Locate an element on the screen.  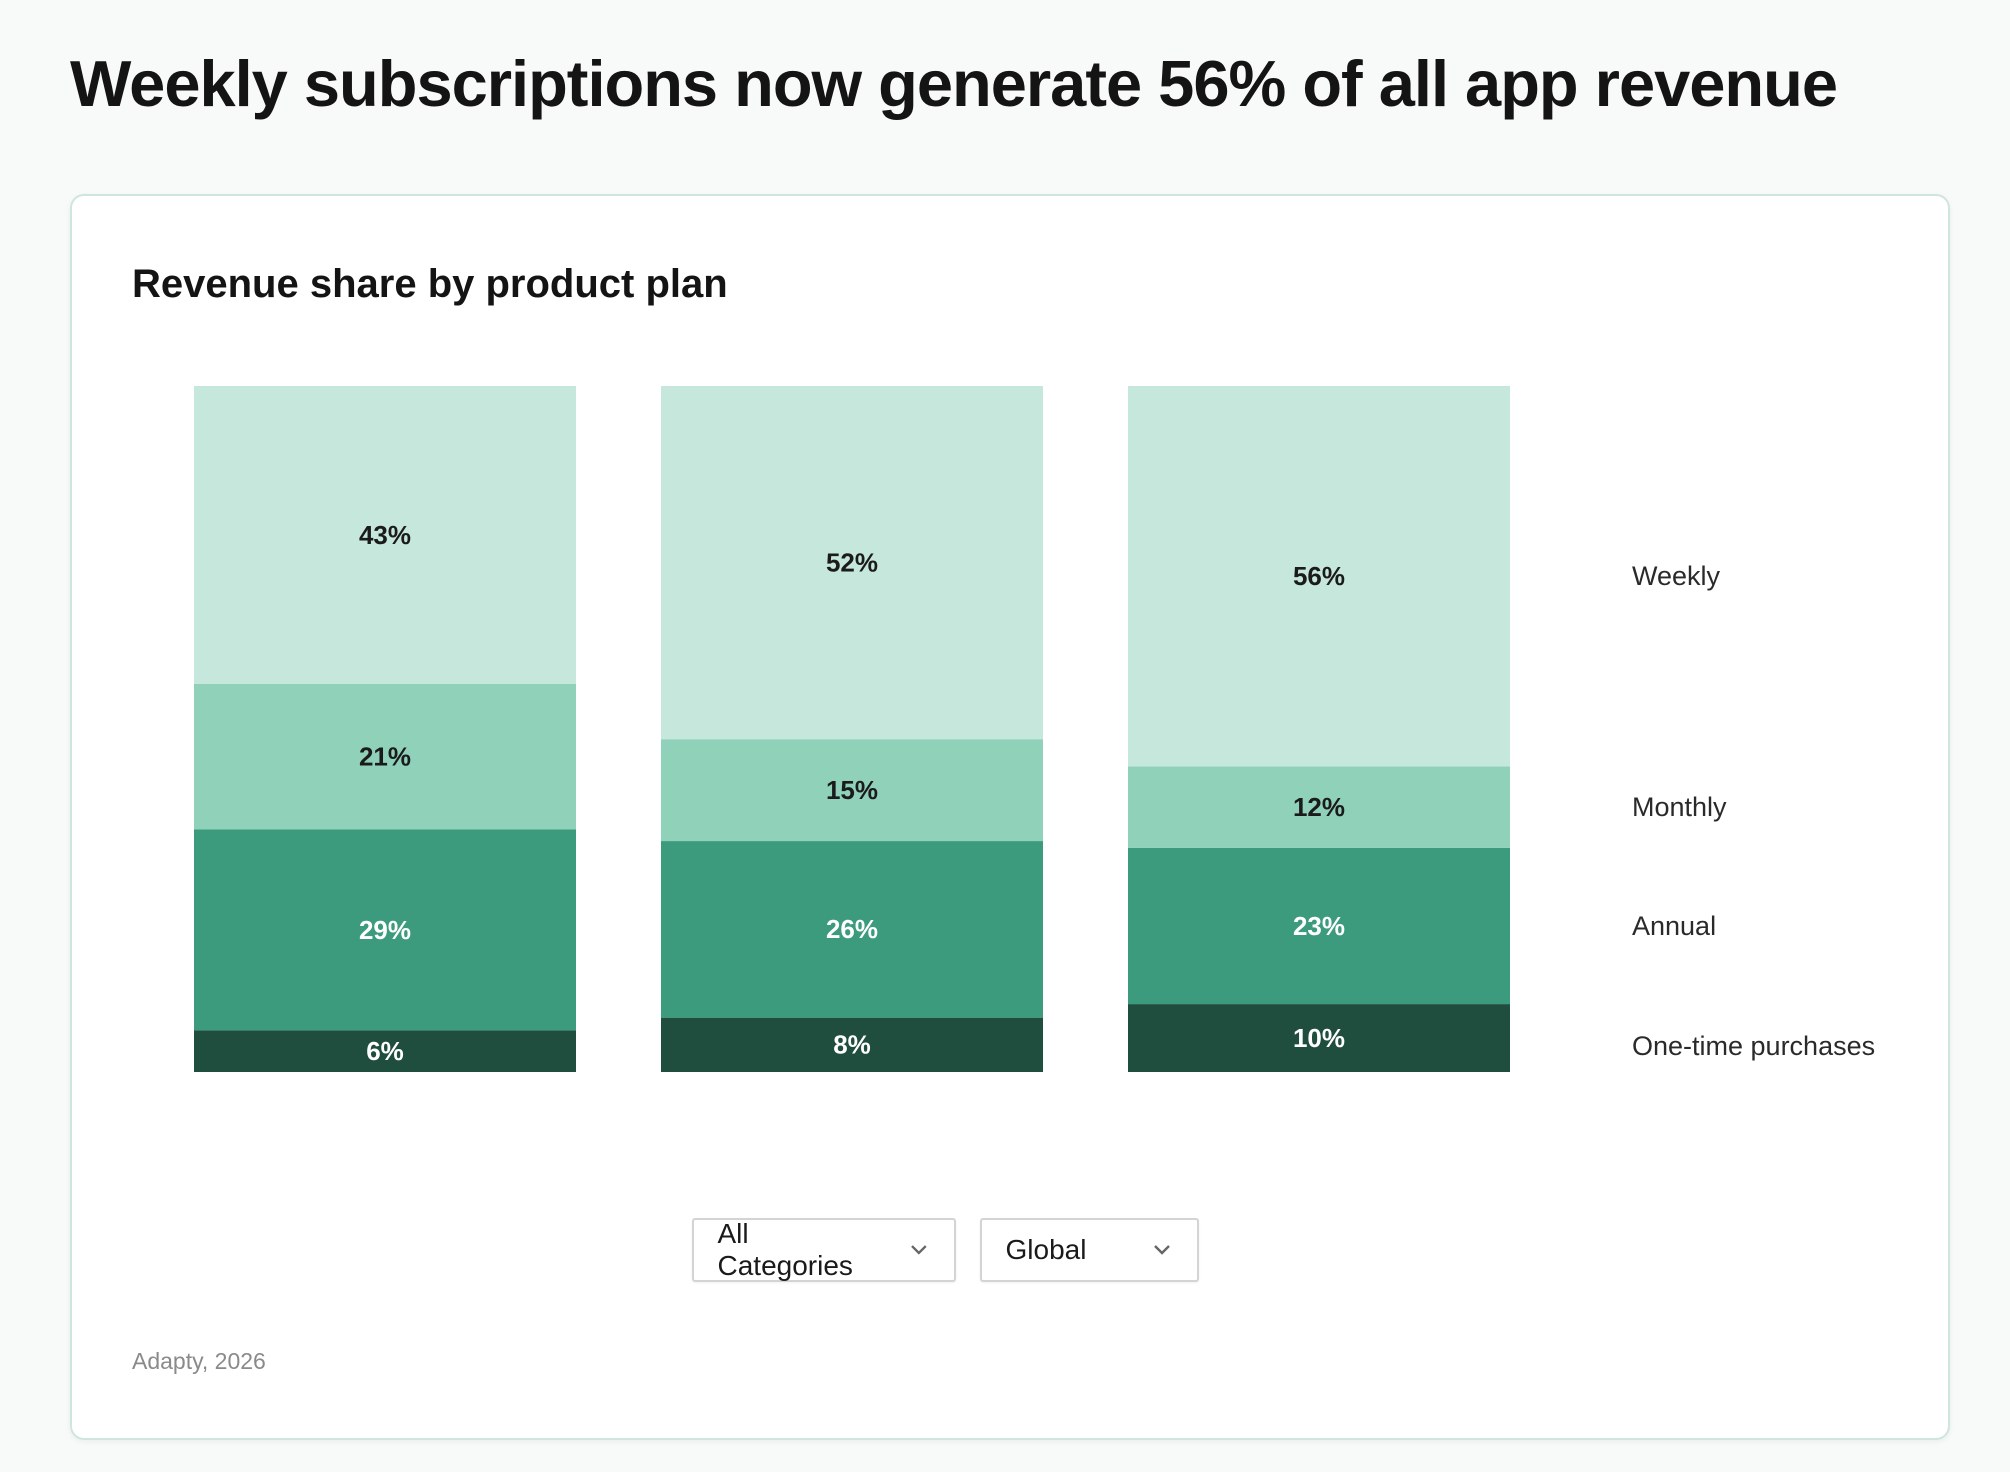
bar-segment-monthly-2023 is located at coordinates (385, 756).